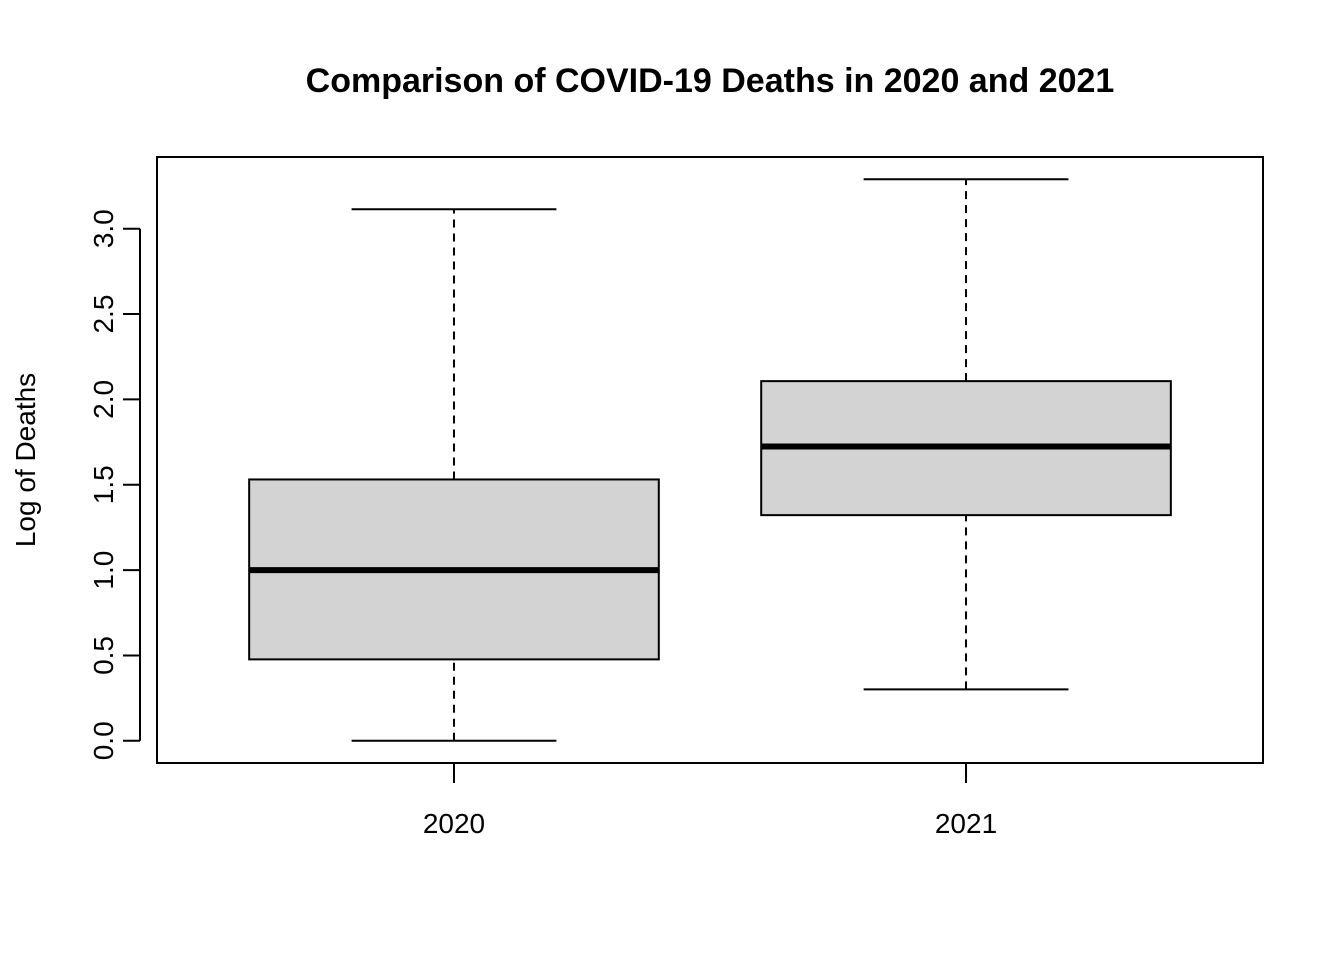 The width and height of the screenshot is (1344, 960). What do you see at coordinates (103, 655) in the screenshot?
I see `y-tick-label: 0.5` at bounding box center [103, 655].